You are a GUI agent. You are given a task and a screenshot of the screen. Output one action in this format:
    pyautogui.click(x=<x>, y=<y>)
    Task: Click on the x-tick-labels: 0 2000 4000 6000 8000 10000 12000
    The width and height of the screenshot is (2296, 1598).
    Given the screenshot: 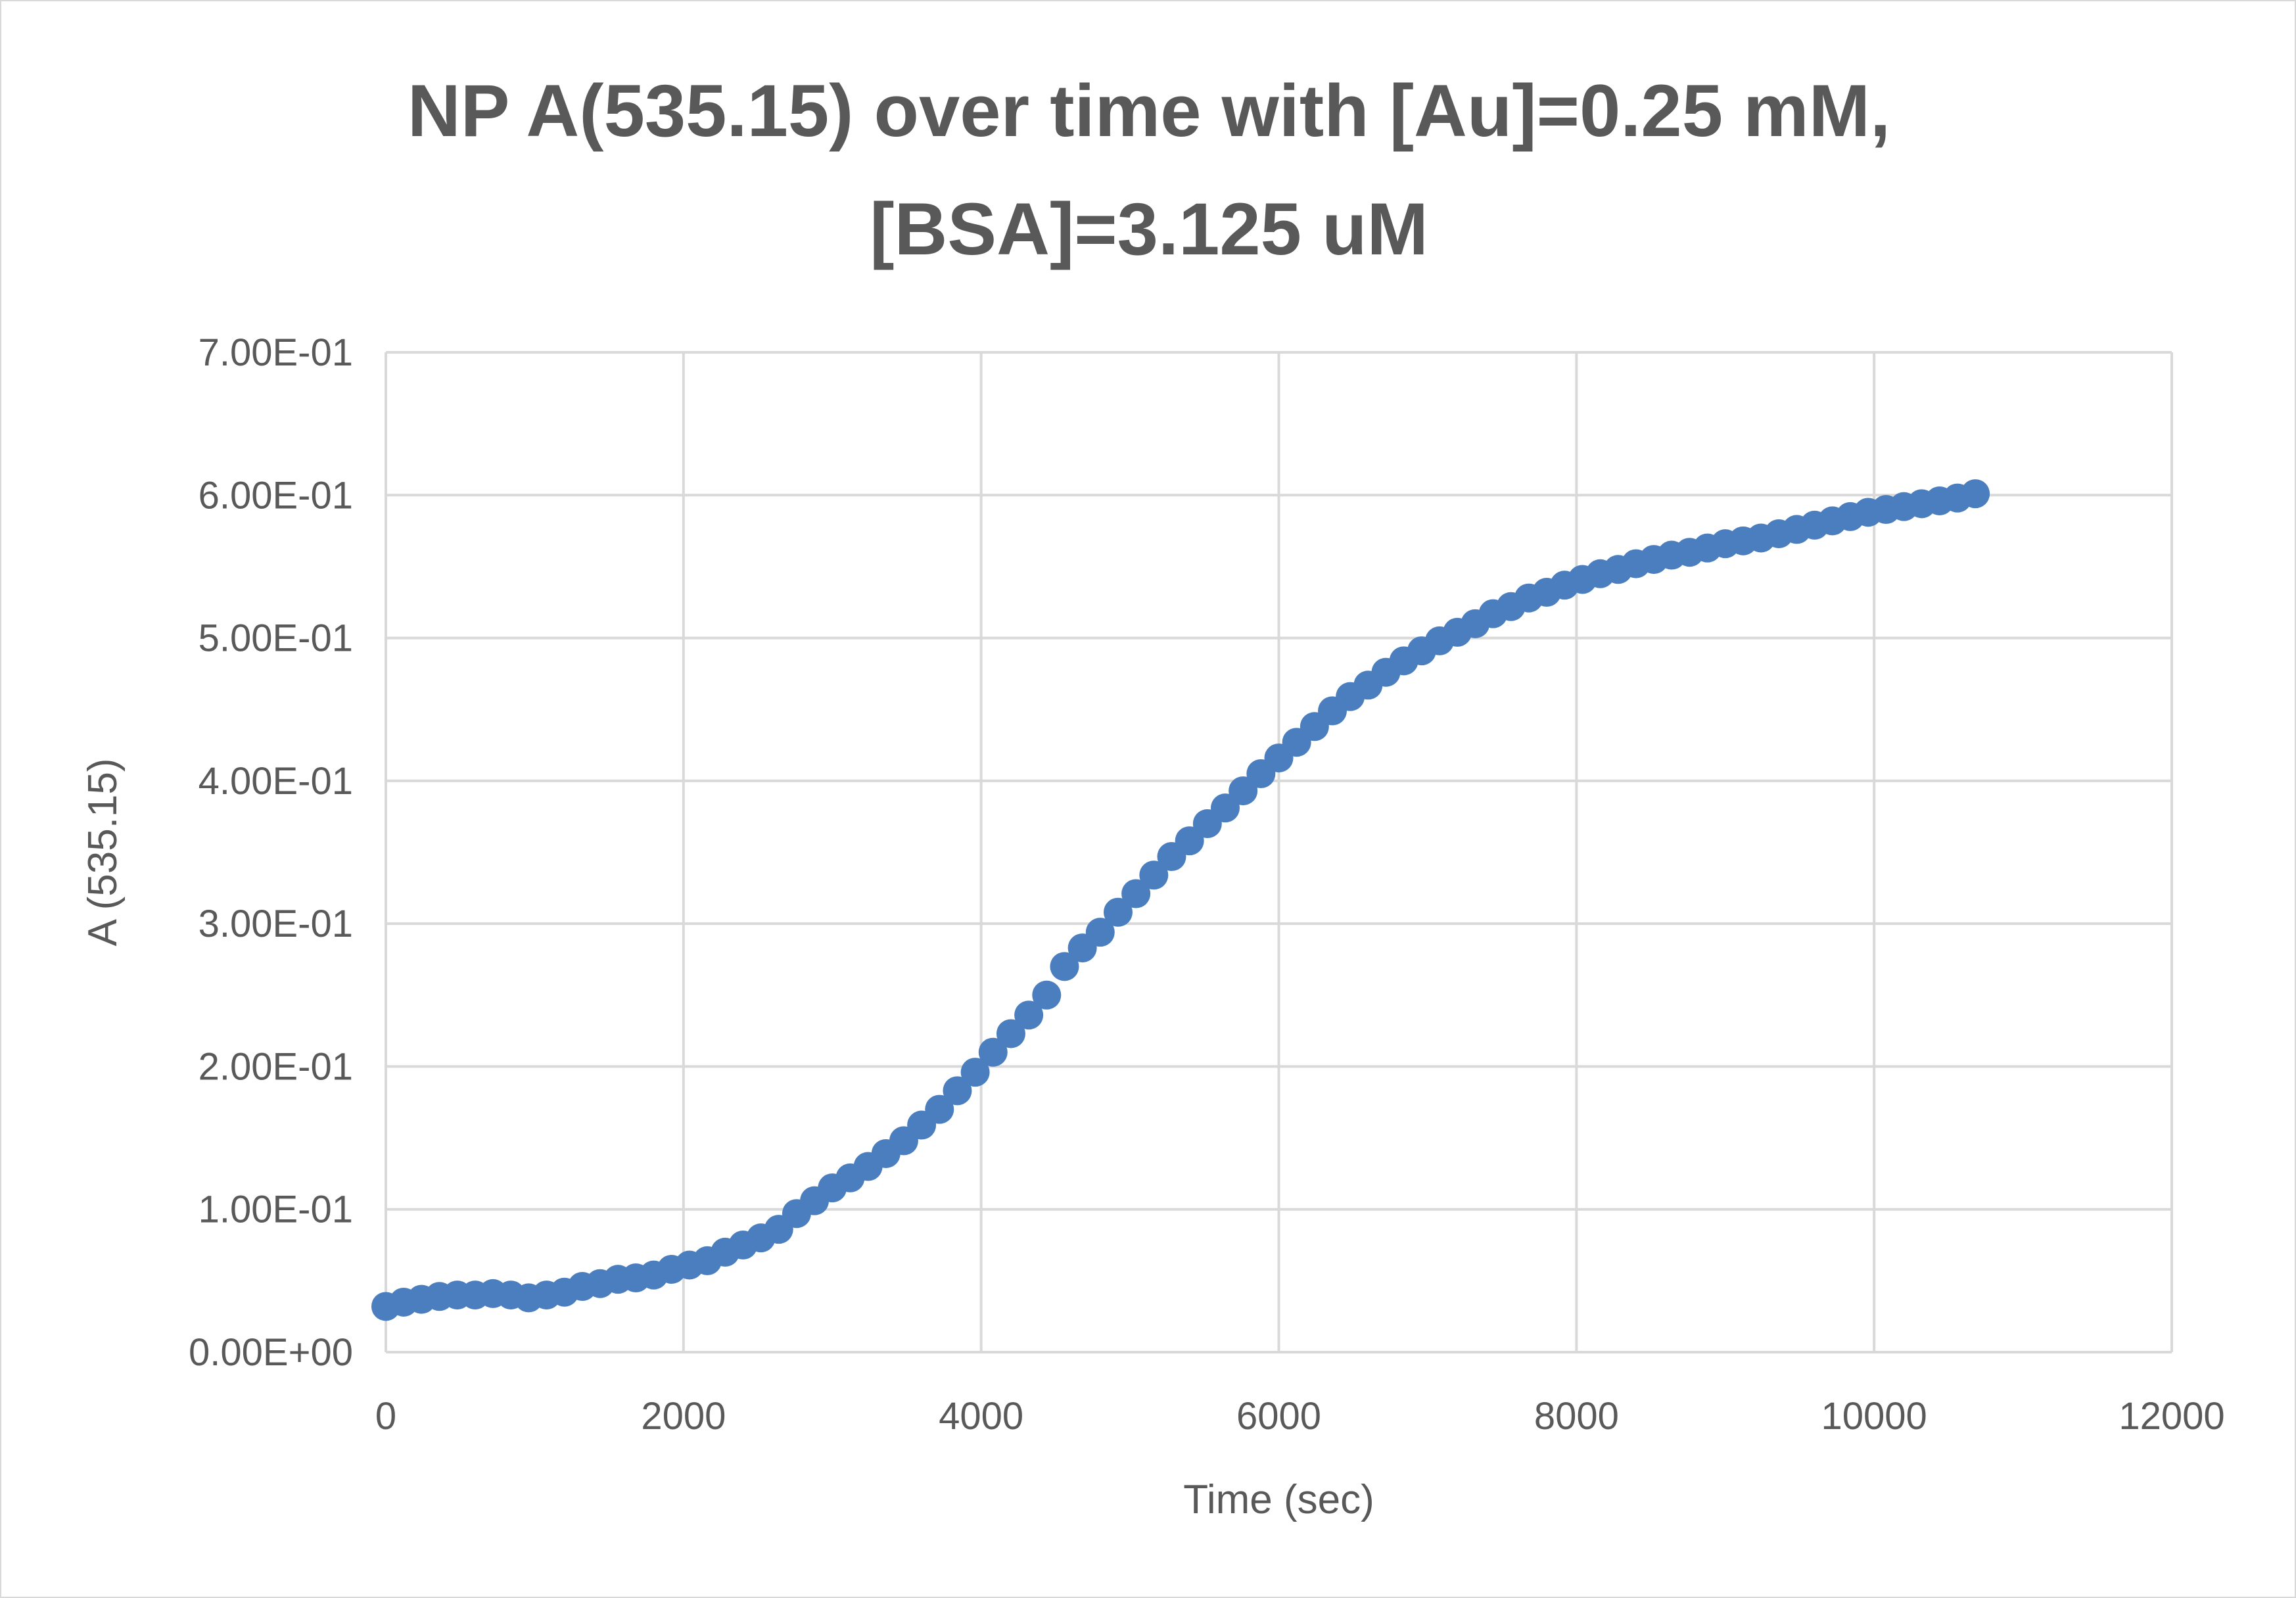 What is the action you would take?
    pyautogui.click(x=1300, y=1416)
    